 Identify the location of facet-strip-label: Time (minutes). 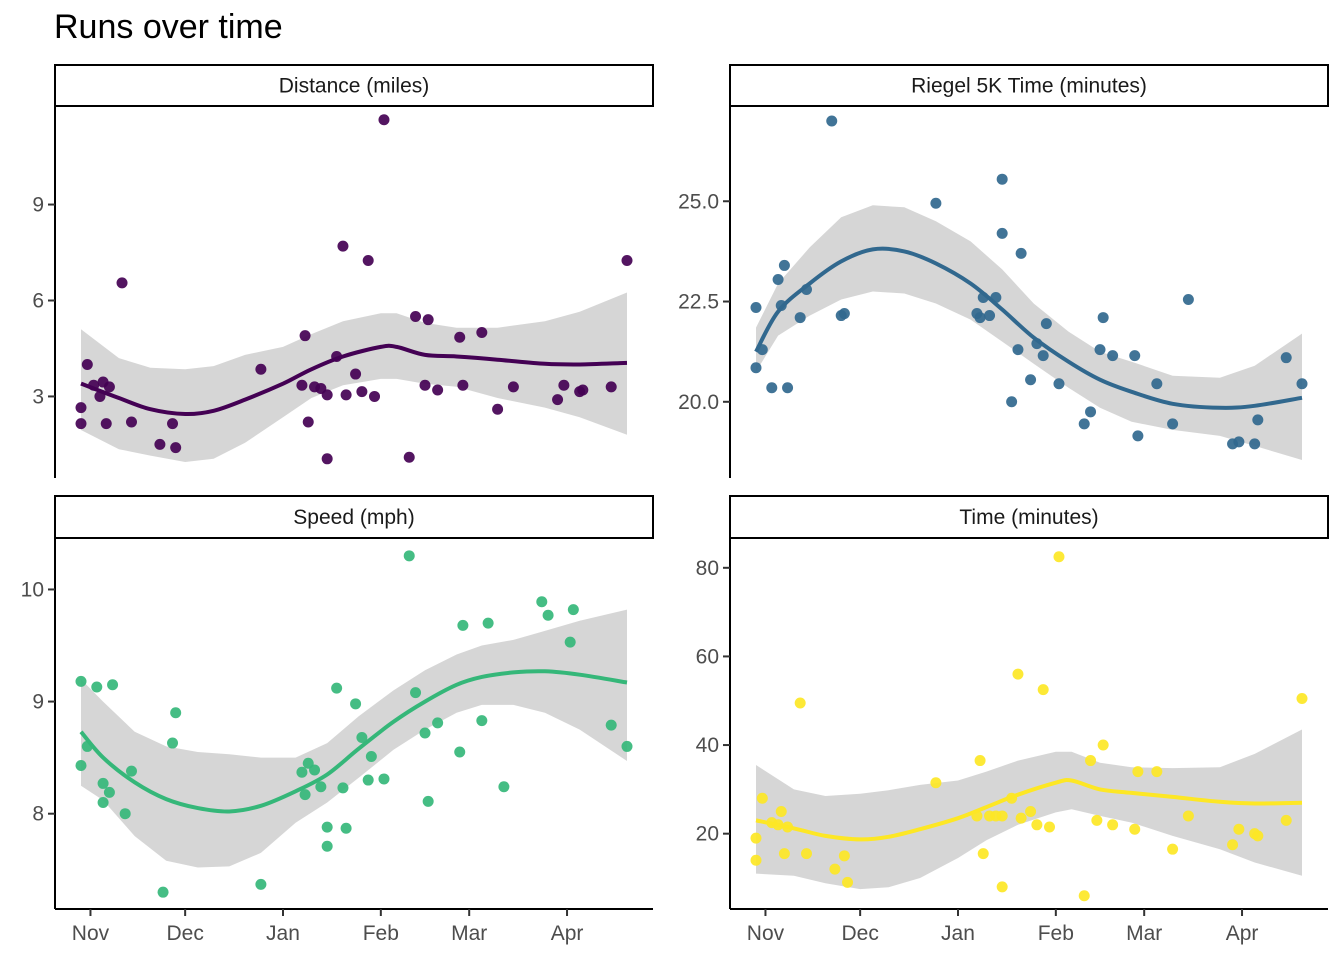
(1028, 517).